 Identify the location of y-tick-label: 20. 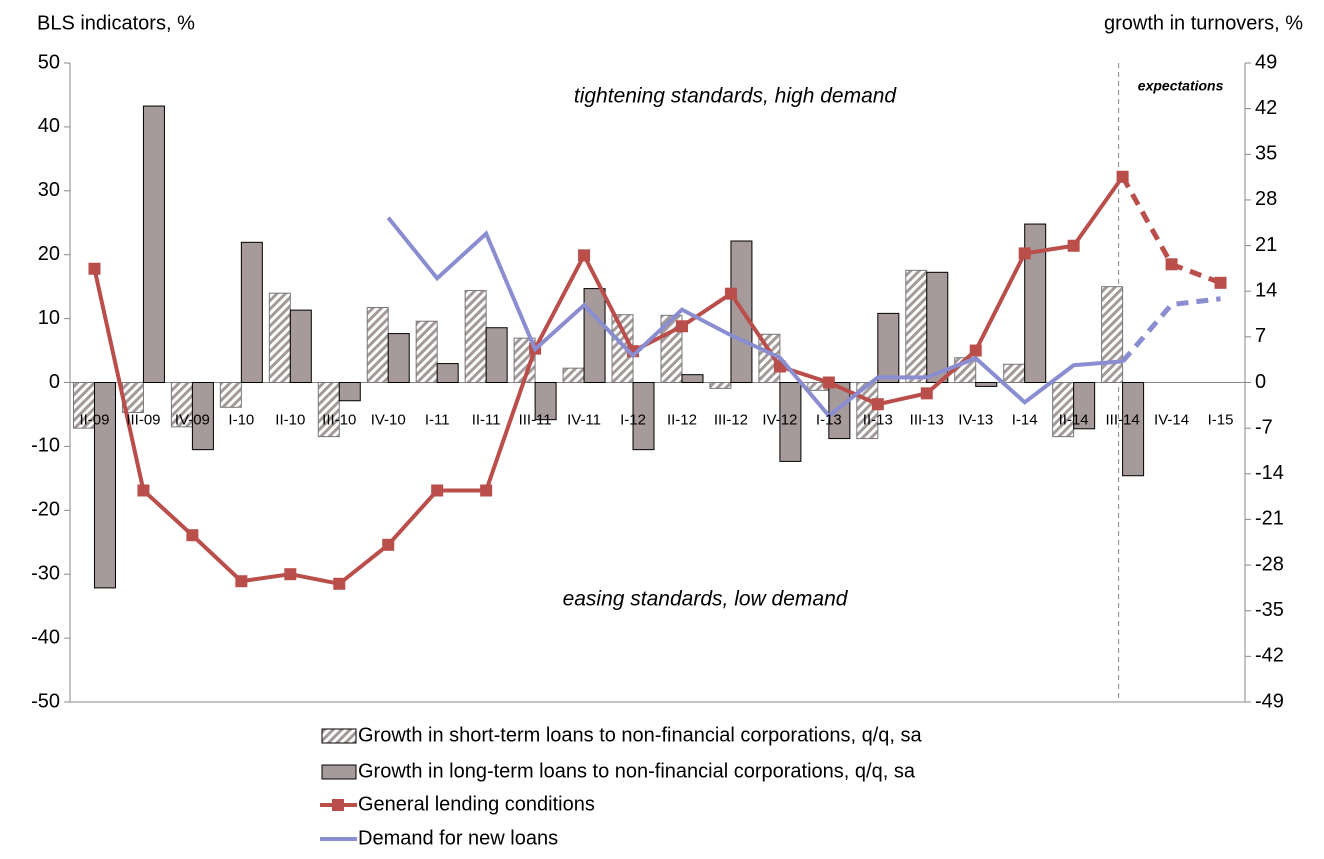
(49, 254).